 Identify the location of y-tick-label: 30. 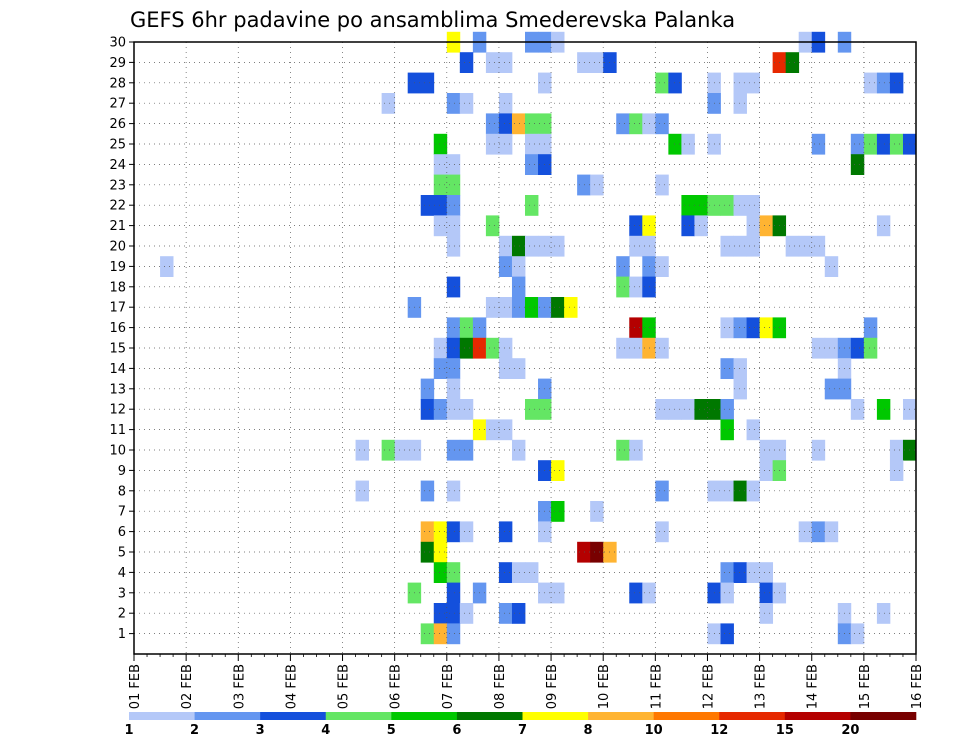
(117, 43).